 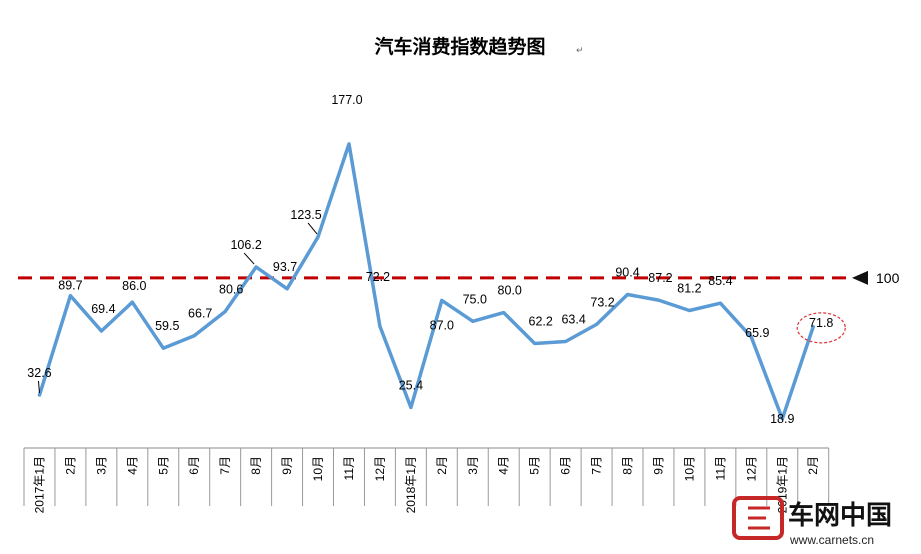 I want to click on data-label: 93.7, so click(x=285, y=267).